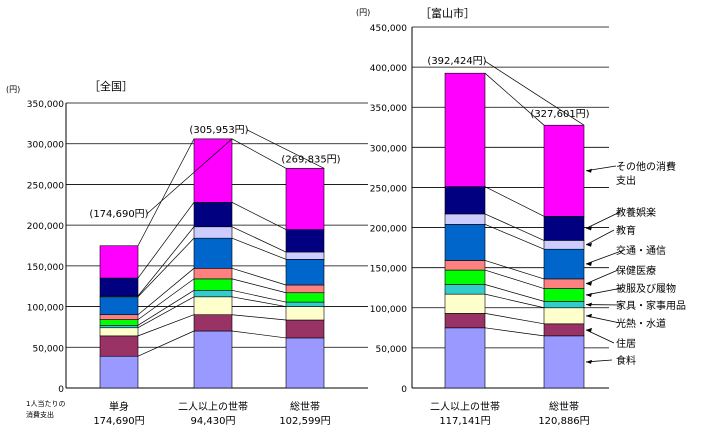 The height and width of the screenshot is (435, 704). Describe the element at coordinates (636, 270) in the screenshot. I see `legend-label: 保健医療` at that location.